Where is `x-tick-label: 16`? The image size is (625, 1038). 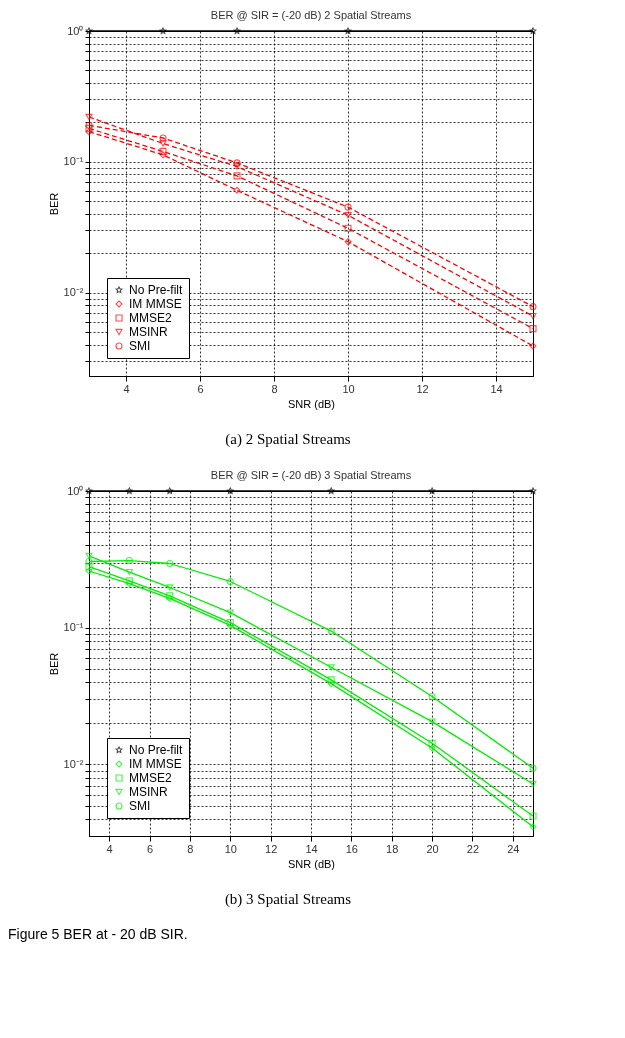 x-tick-label: 16 is located at coordinates (351, 848).